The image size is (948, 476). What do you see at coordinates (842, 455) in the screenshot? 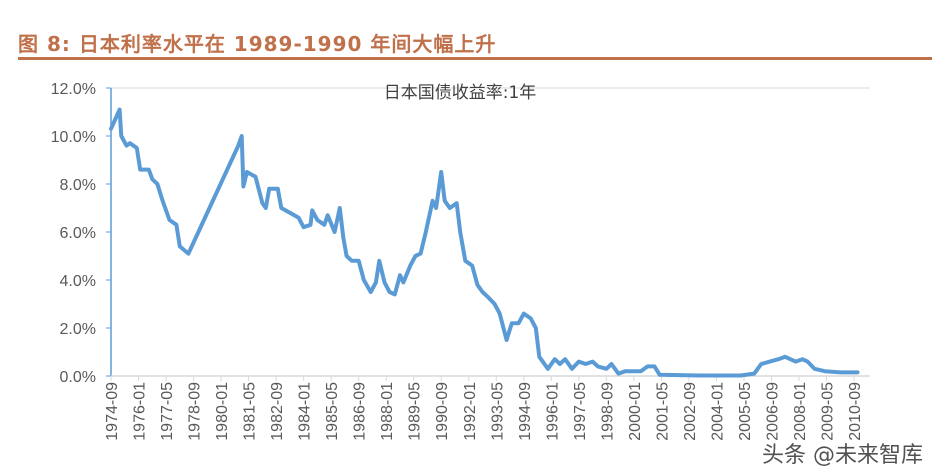
I see `watermark: 头条 @未来智库` at bounding box center [842, 455].